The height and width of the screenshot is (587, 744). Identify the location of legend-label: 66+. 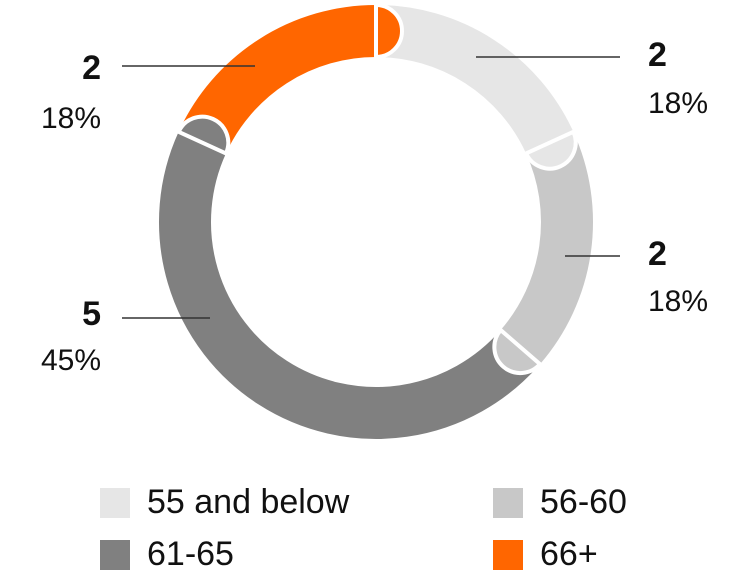
(569, 554).